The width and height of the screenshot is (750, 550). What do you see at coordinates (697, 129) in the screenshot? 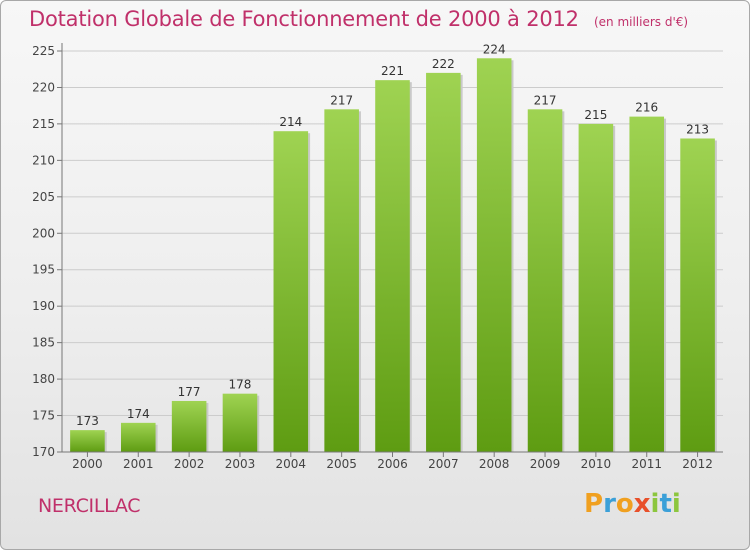
I see `data-label: 213` at bounding box center [697, 129].